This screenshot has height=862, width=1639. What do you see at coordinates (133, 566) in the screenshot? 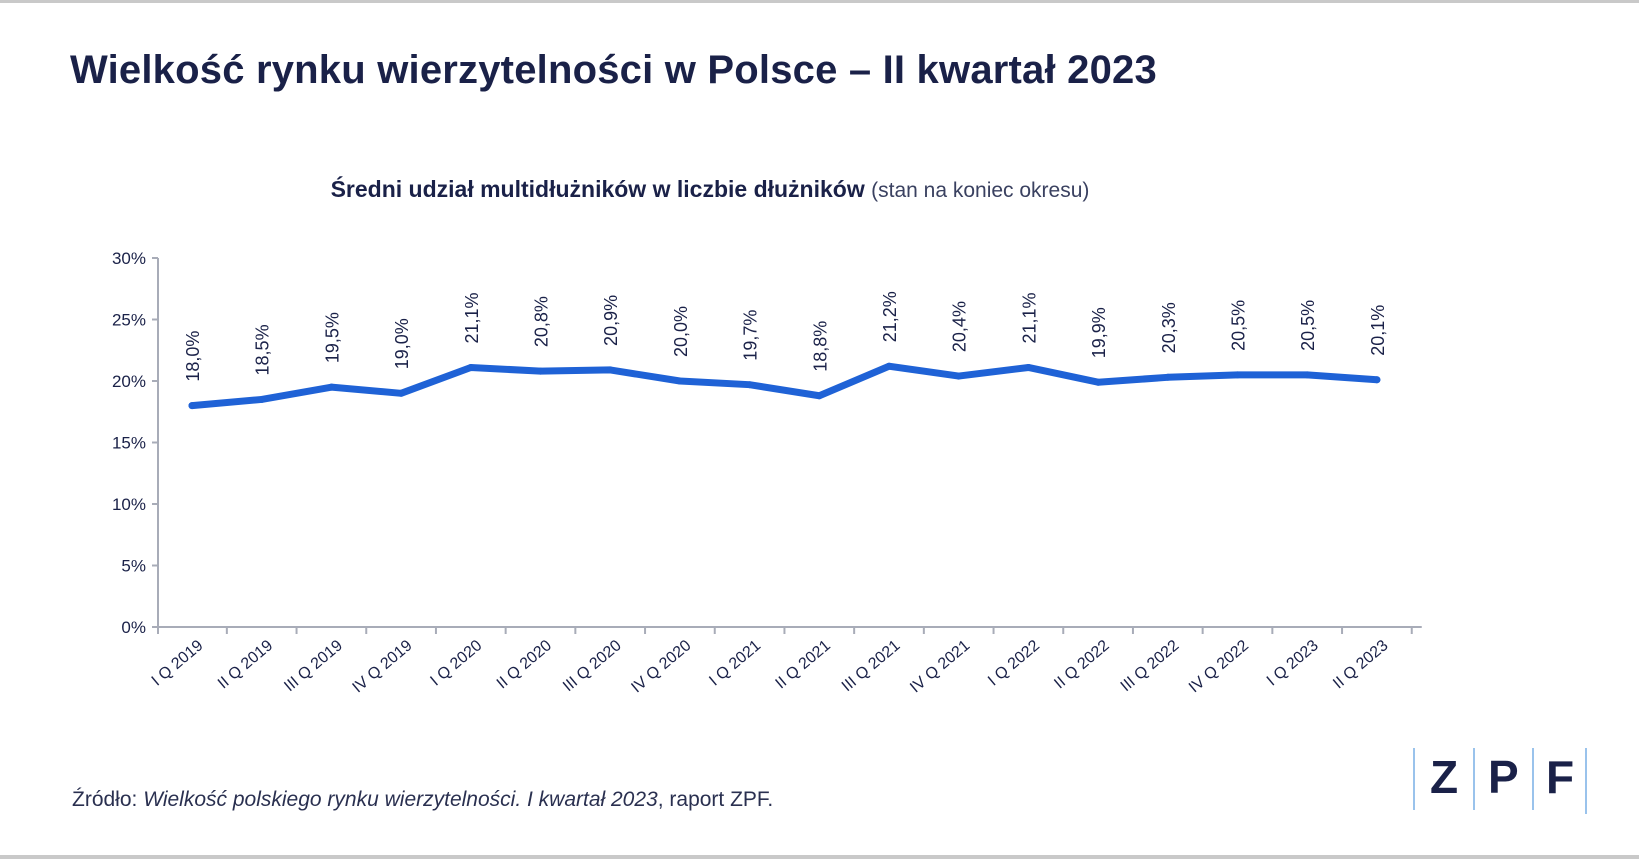
I see `y-tick-label: 5%` at bounding box center [133, 566].